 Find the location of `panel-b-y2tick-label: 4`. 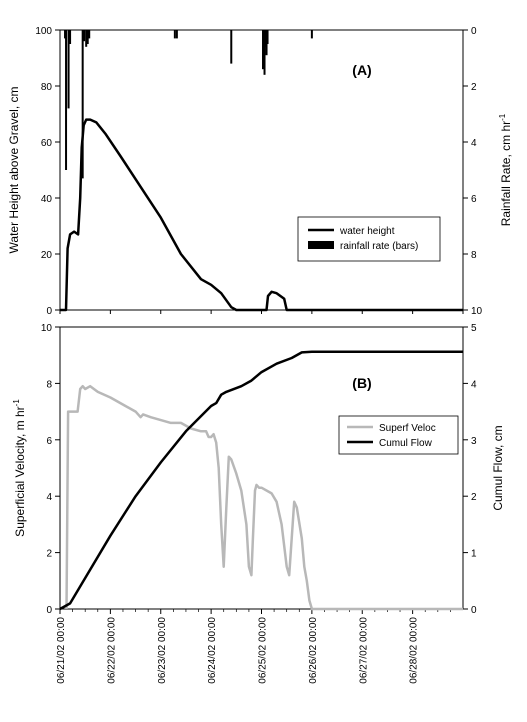

panel-b-y2tick-label: 4 is located at coordinates (474, 384).